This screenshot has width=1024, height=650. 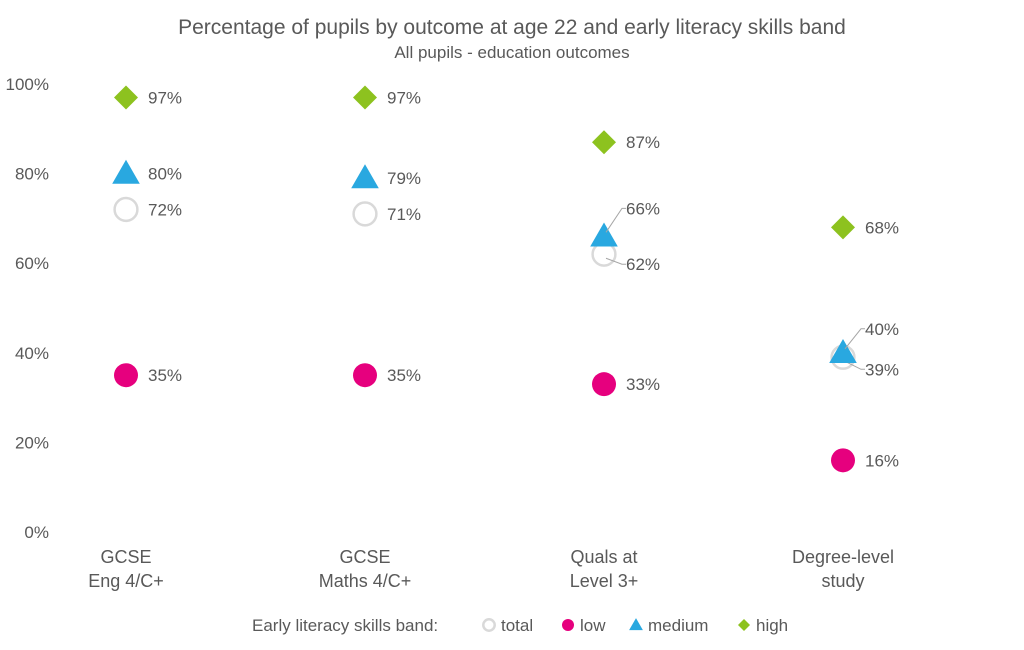 What do you see at coordinates (32, 263) in the screenshot?
I see `y-tick-label: 60%` at bounding box center [32, 263].